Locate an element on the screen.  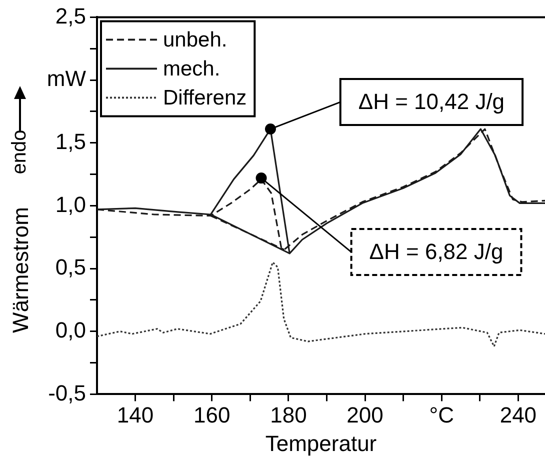
legend-label: mech. is located at coordinates (191, 68).